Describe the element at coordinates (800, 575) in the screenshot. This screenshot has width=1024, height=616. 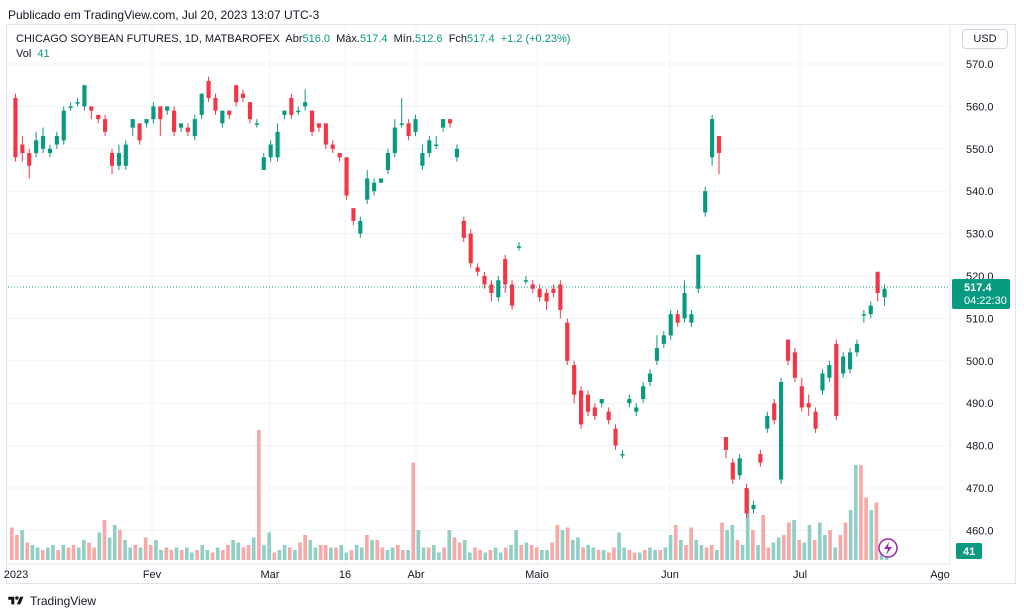
I see `x-tick-label: Jul` at that location.